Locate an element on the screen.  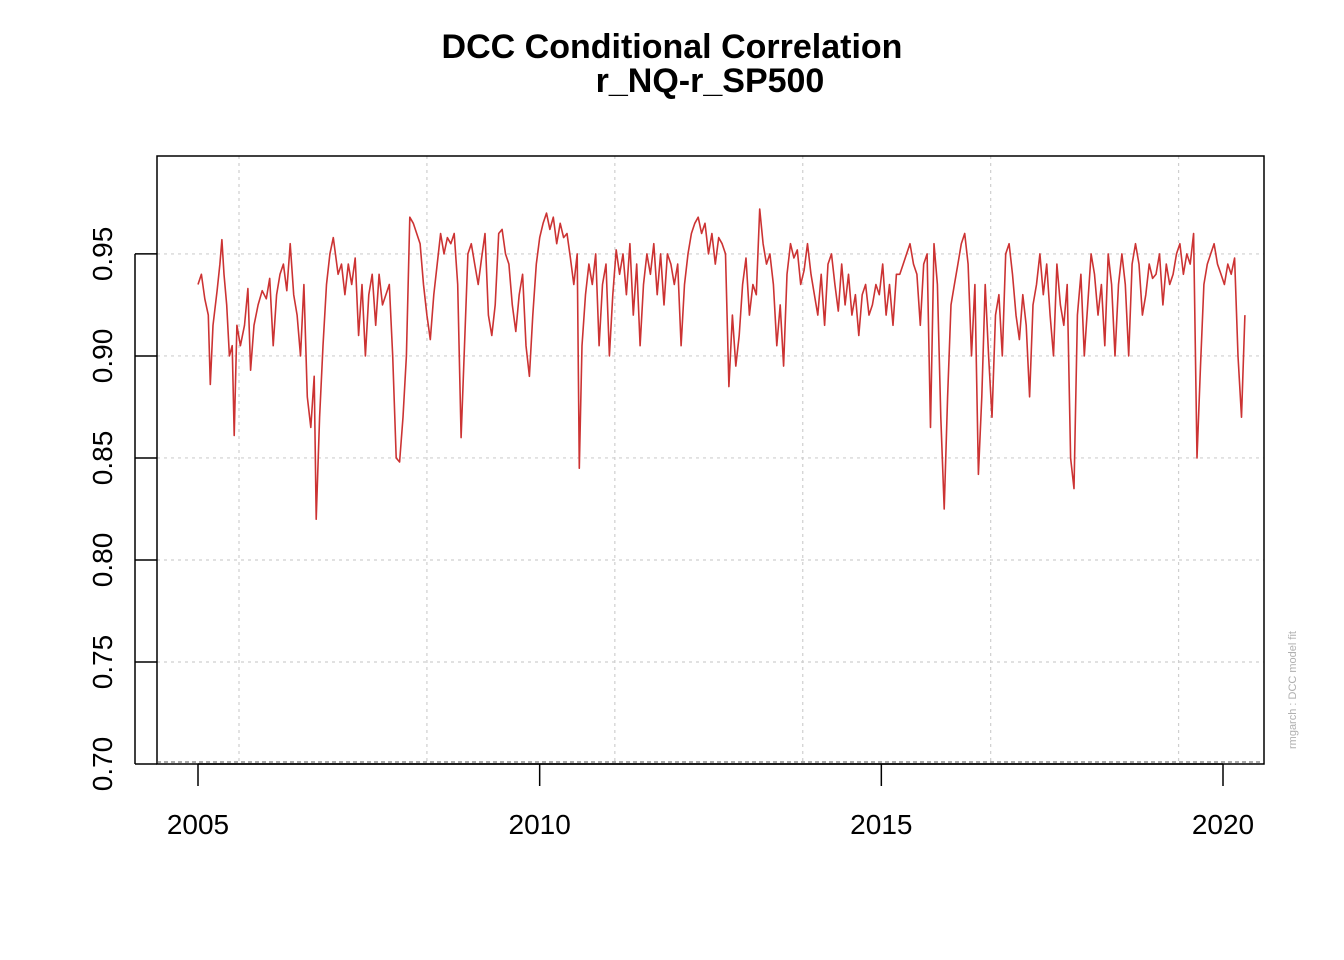
y-tick-label: 0.85 is located at coordinates (102, 458).